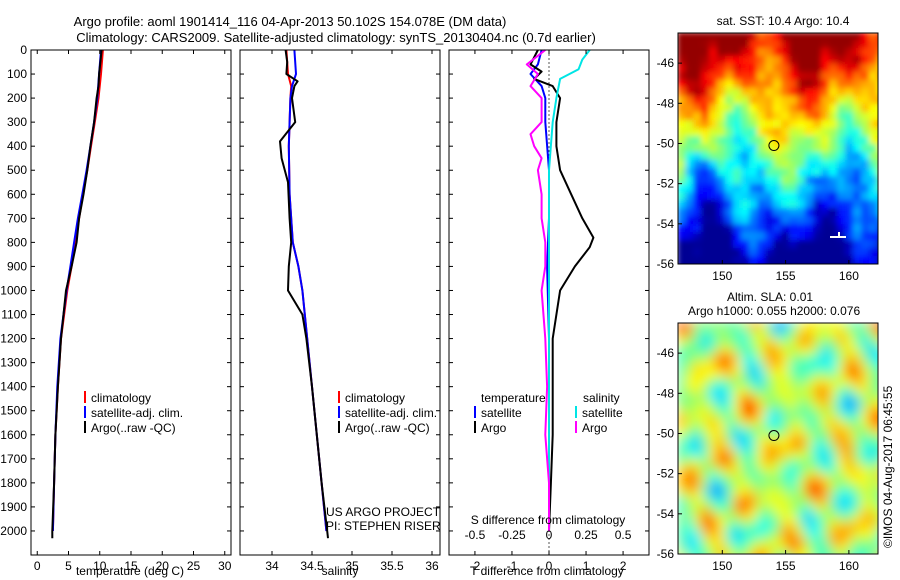 This screenshot has height=580, width=900. What do you see at coordinates (387, 428) in the screenshot?
I see `legend-label-argo: Argo(..raw -QC)` at bounding box center [387, 428].